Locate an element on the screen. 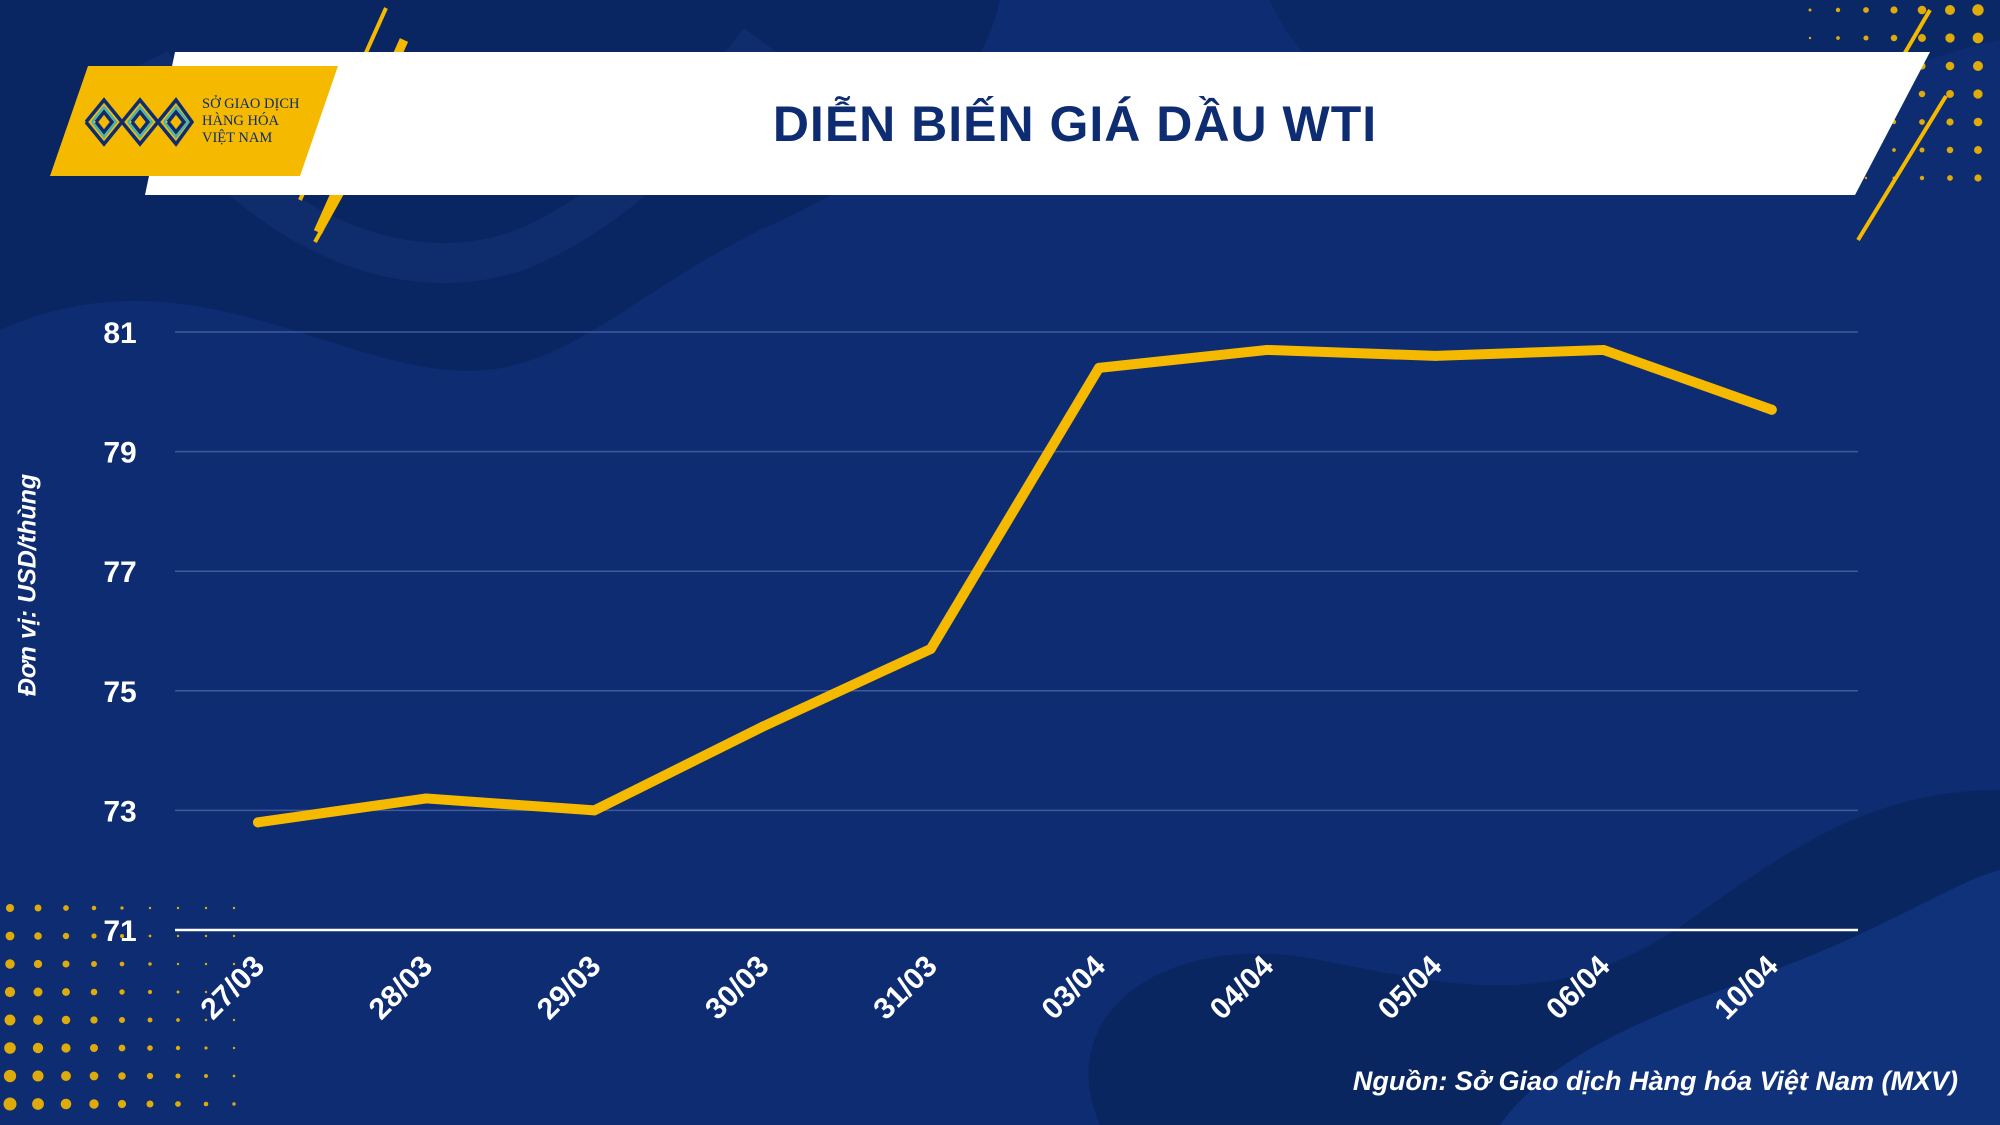 This screenshot has width=2000, height=1125. y-tick-label: 81 is located at coordinates (119, 333).